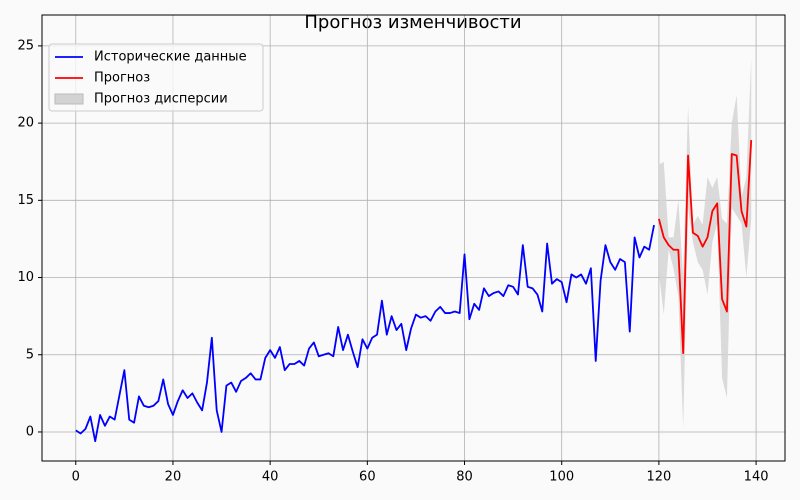 The width and height of the screenshot is (800, 500). I want to click on y-tick-label: 15, so click(25, 200).